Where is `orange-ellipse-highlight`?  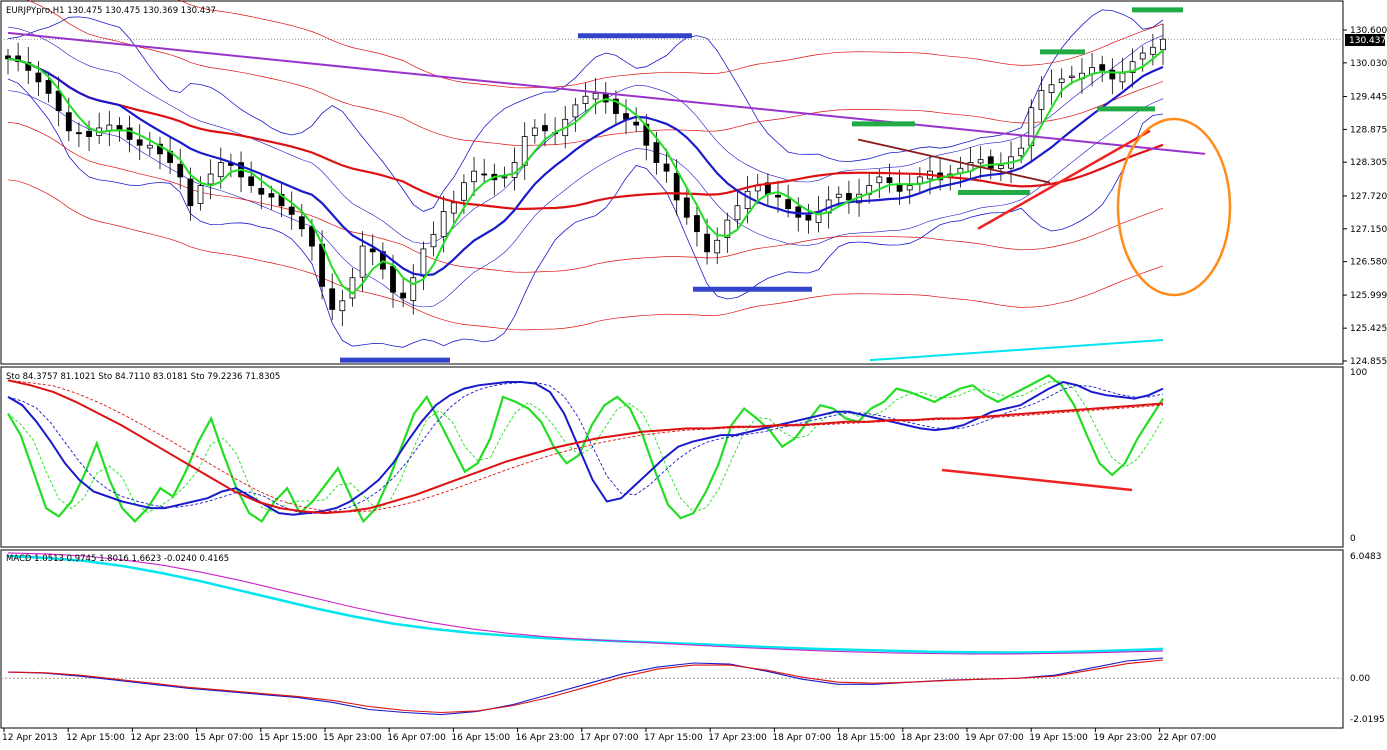 orange-ellipse-highlight is located at coordinates (1174, 207).